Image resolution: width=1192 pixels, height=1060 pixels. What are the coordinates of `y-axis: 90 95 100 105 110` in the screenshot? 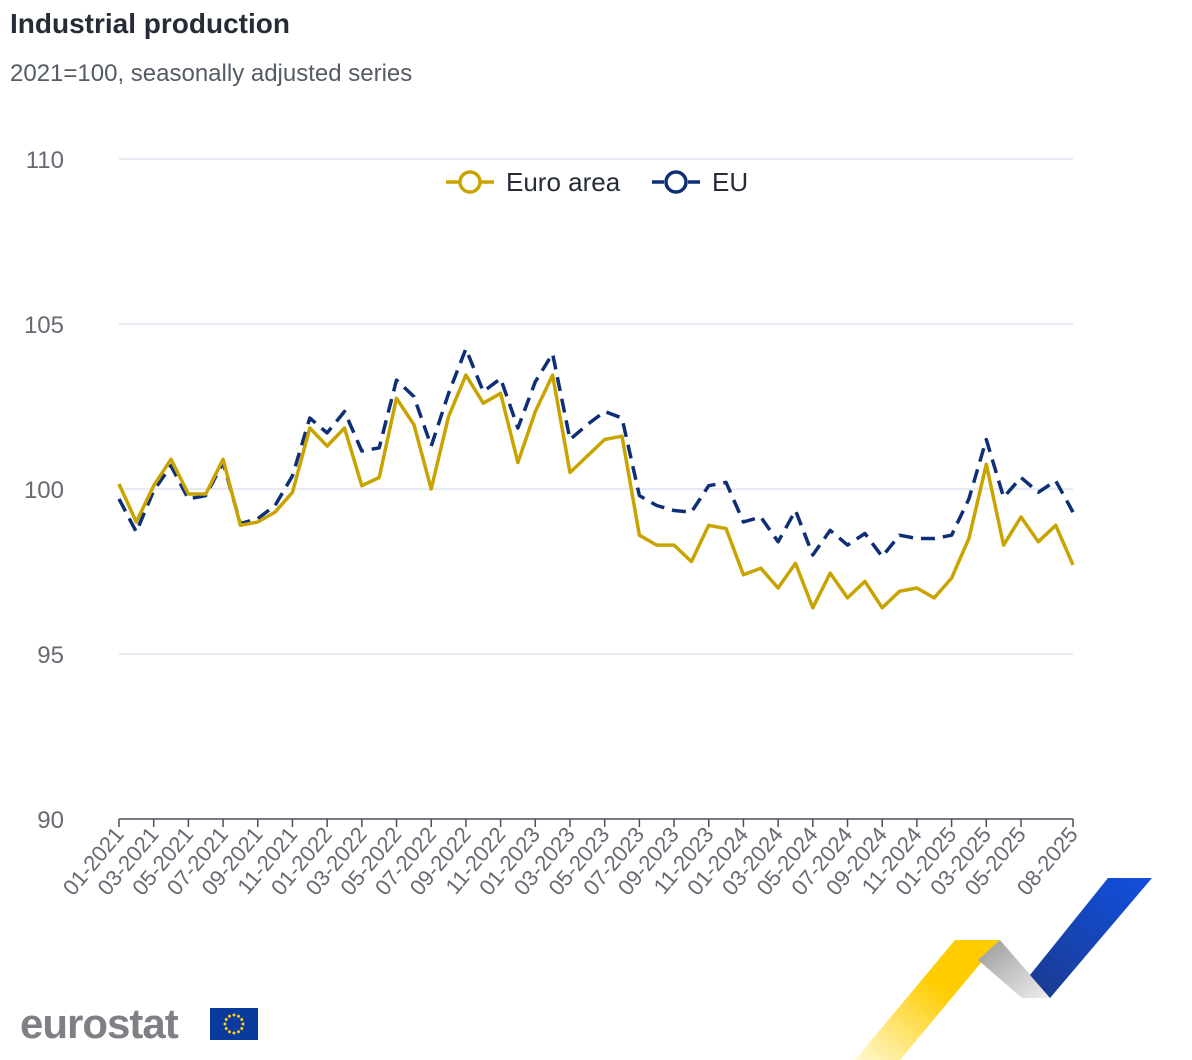 It's located at (44, 490).